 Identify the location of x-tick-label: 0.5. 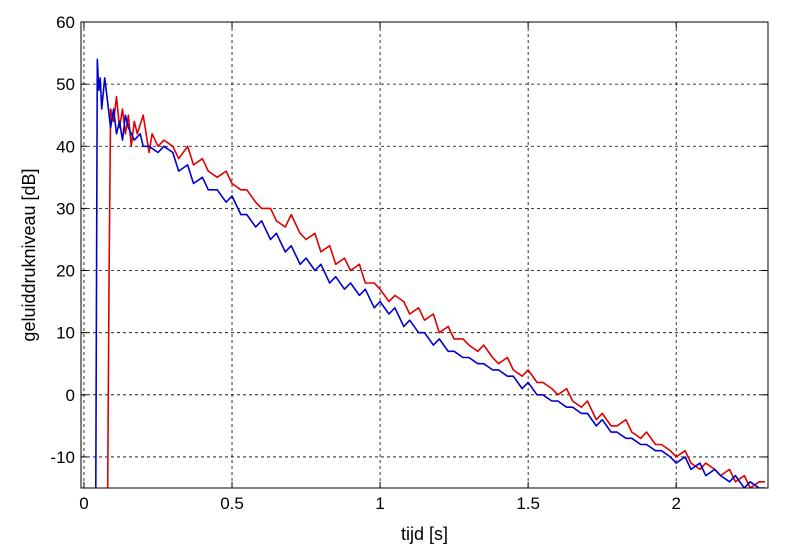
(232, 503).